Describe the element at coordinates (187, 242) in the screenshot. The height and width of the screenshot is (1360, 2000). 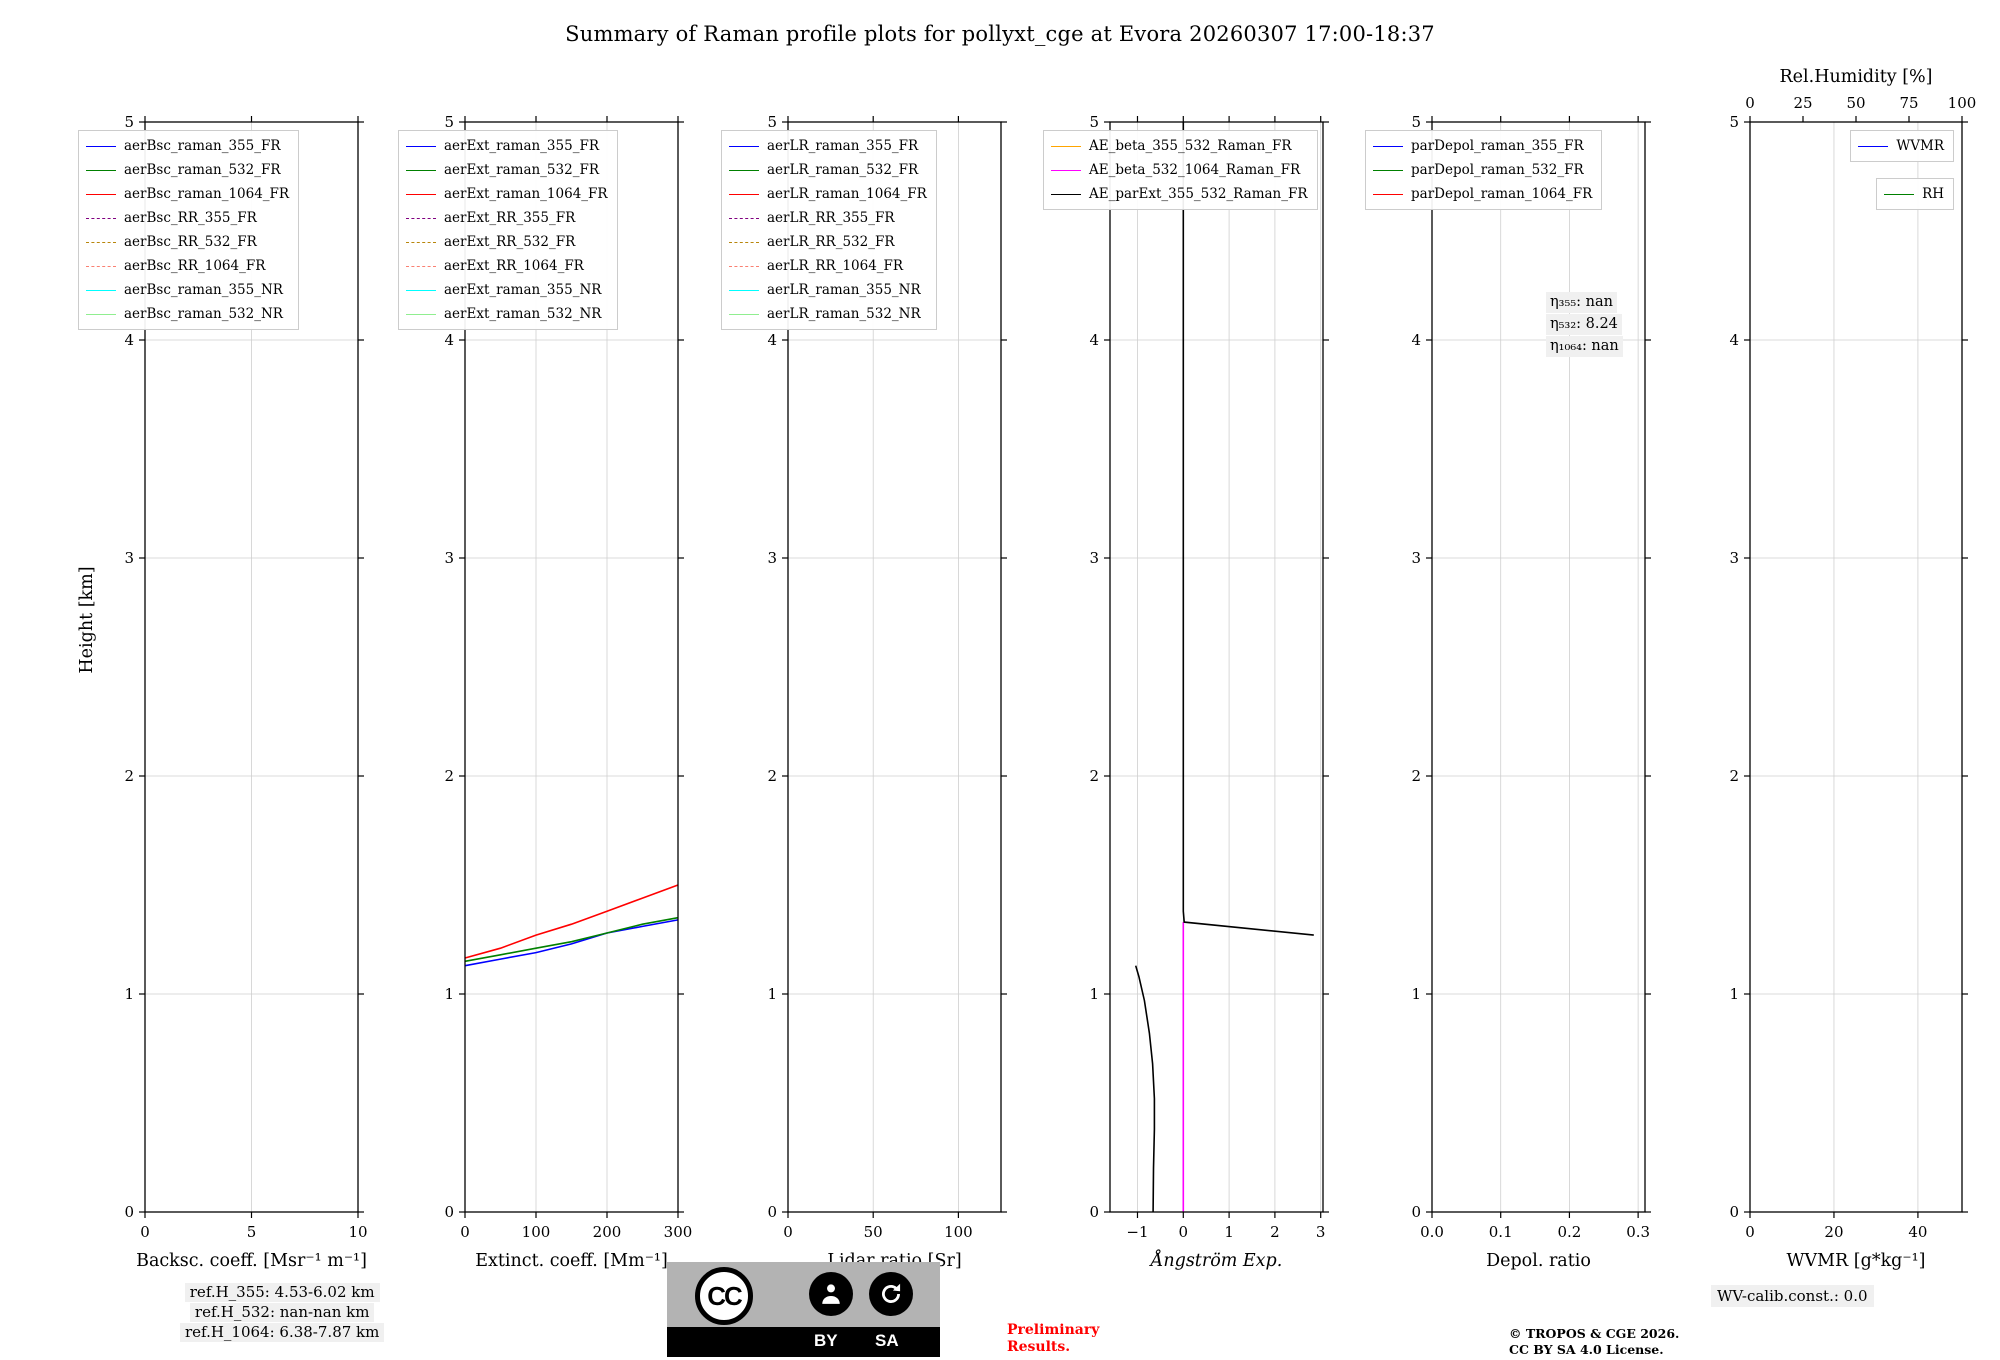
I see `legend-entry: aerBsc_RR_532_FR` at that location.